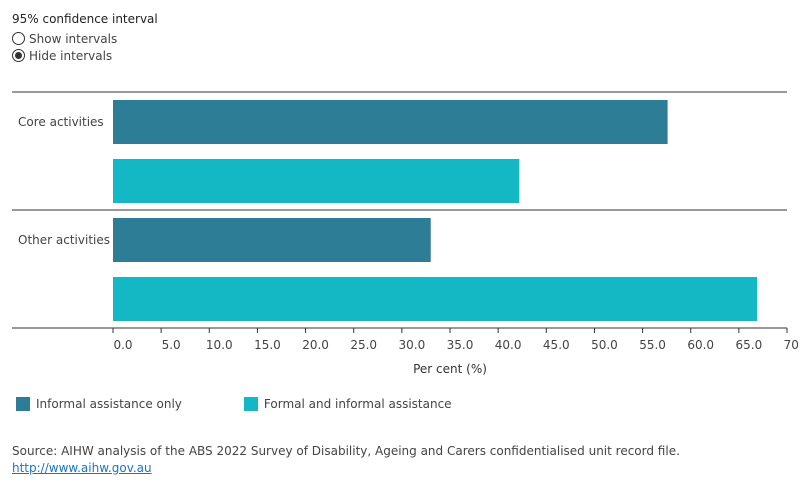  What do you see at coordinates (61, 122) in the screenshot?
I see `category-label: Core activities` at bounding box center [61, 122].